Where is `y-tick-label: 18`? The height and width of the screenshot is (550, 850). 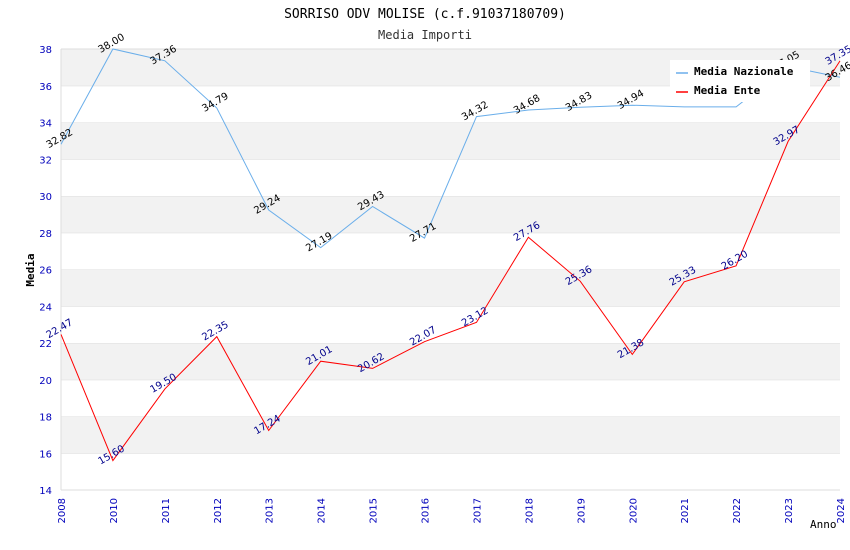 y-tick-label: 18 is located at coordinates (45, 418).